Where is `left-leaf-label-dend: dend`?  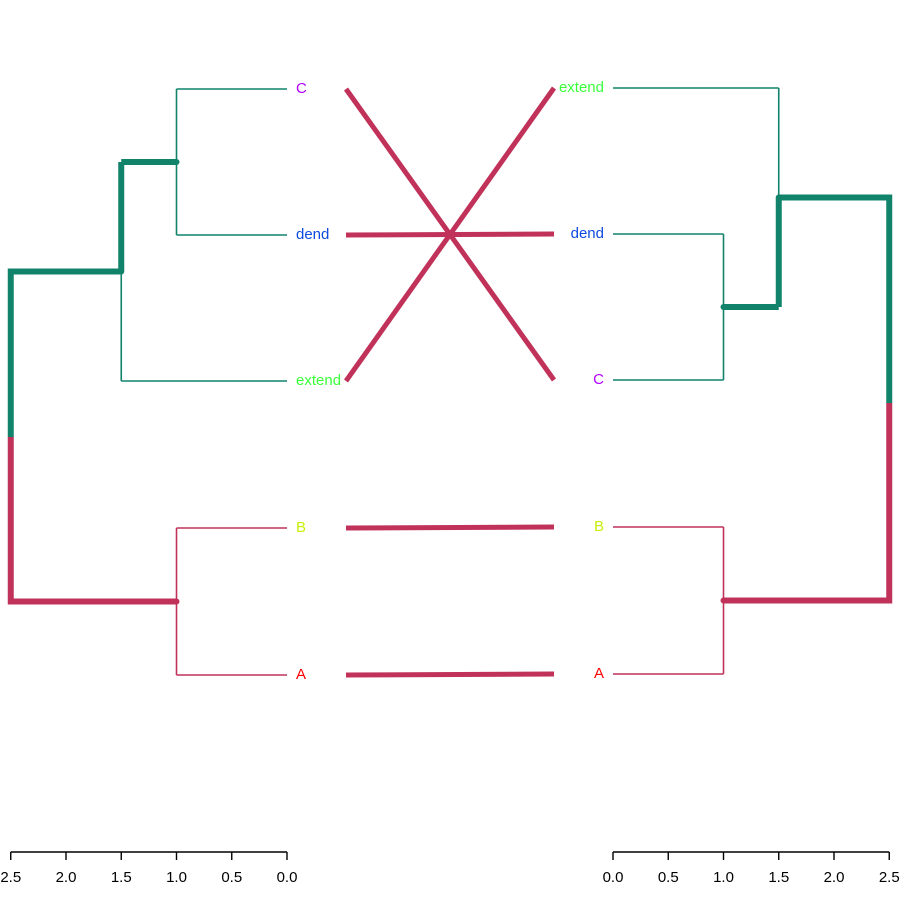
left-leaf-label-dend: dend is located at coordinates (312, 234).